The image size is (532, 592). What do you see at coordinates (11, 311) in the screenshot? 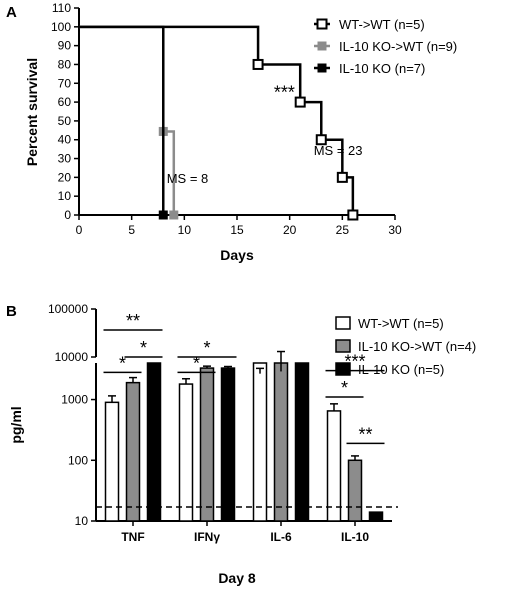
I see `panel-b-letter: B` at bounding box center [11, 311].